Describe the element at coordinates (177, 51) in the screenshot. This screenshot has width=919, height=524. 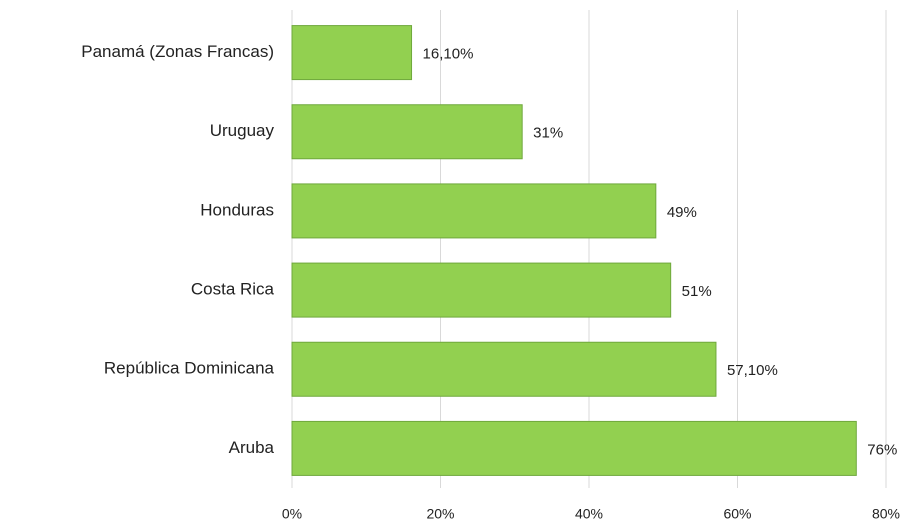
I see `y-tick-label: Panamá (Zonas Francas)` at that location.